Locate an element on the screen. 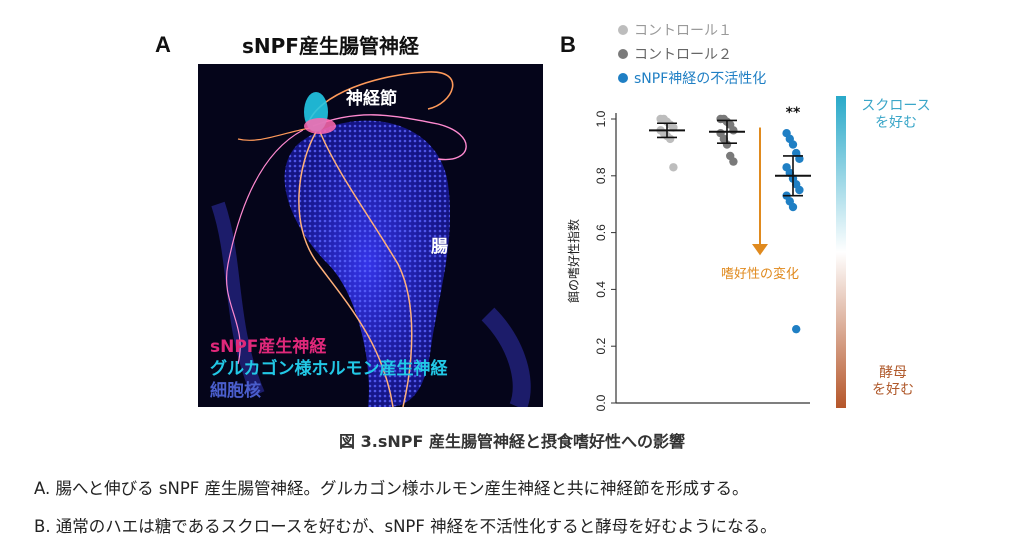 The height and width of the screenshot is (545, 1024). significance-marker: ** is located at coordinates (793, 113).